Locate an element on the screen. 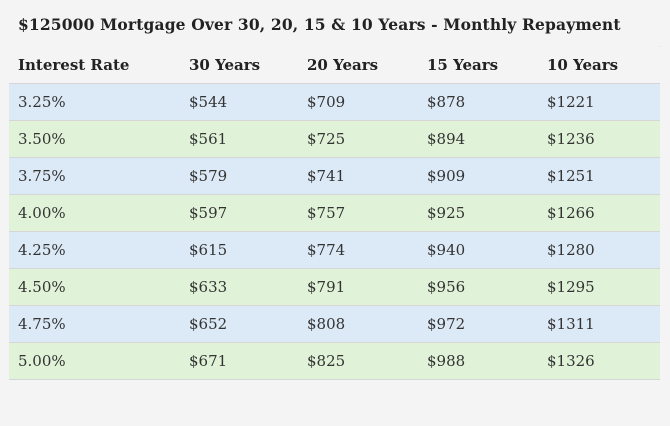 The image size is (670, 426). cell-15-years: $925 is located at coordinates (478, 213).